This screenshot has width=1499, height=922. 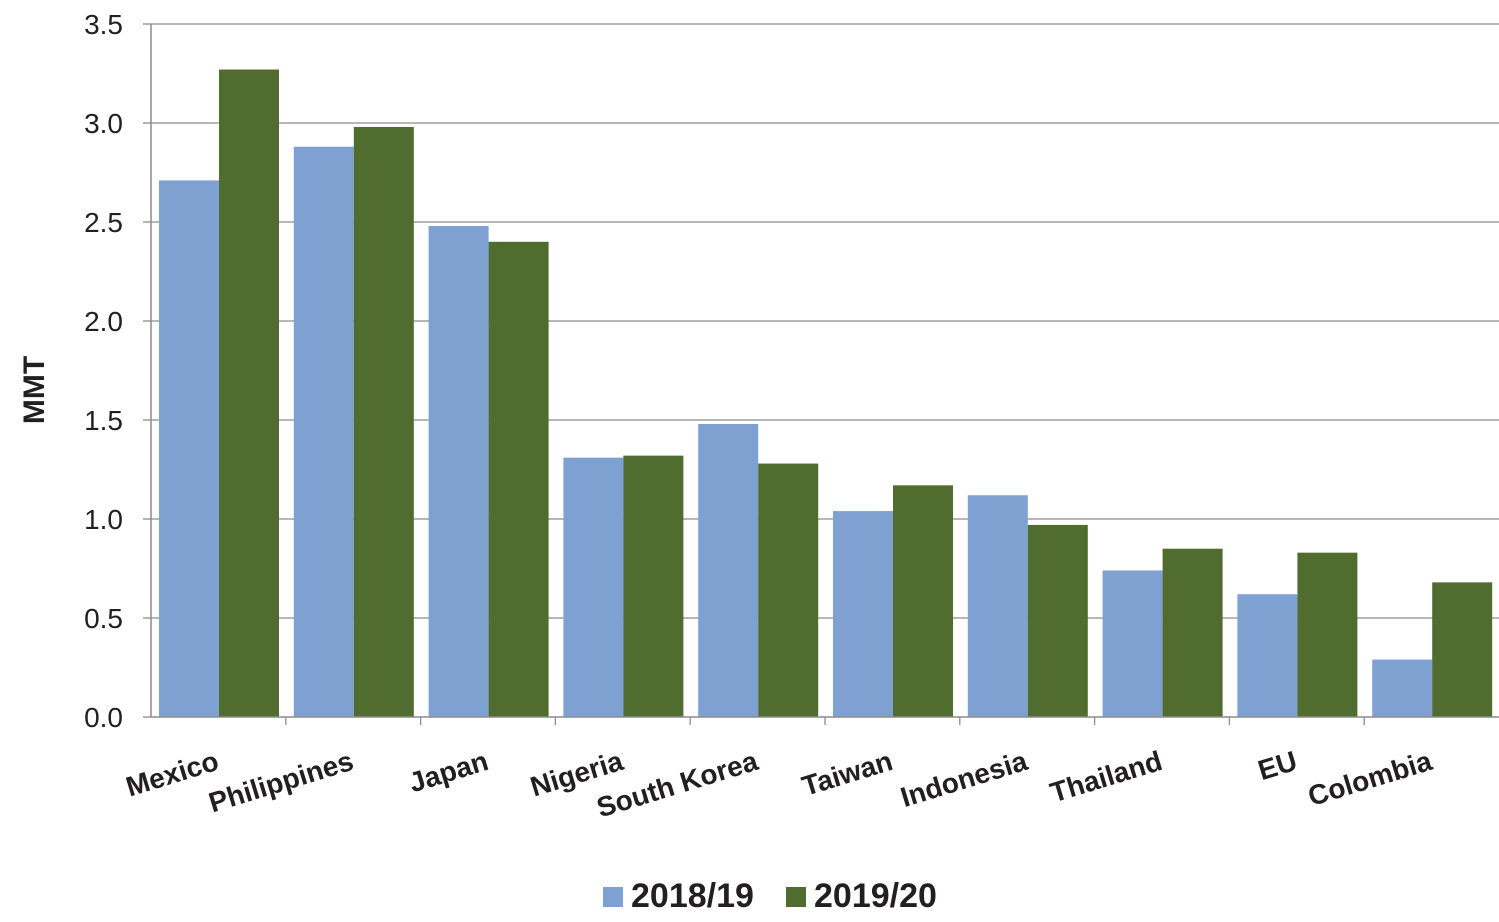 What do you see at coordinates (103, 321) in the screenshot?
I see `y-tick-label: 2.0` at bounding box center [103, 321].